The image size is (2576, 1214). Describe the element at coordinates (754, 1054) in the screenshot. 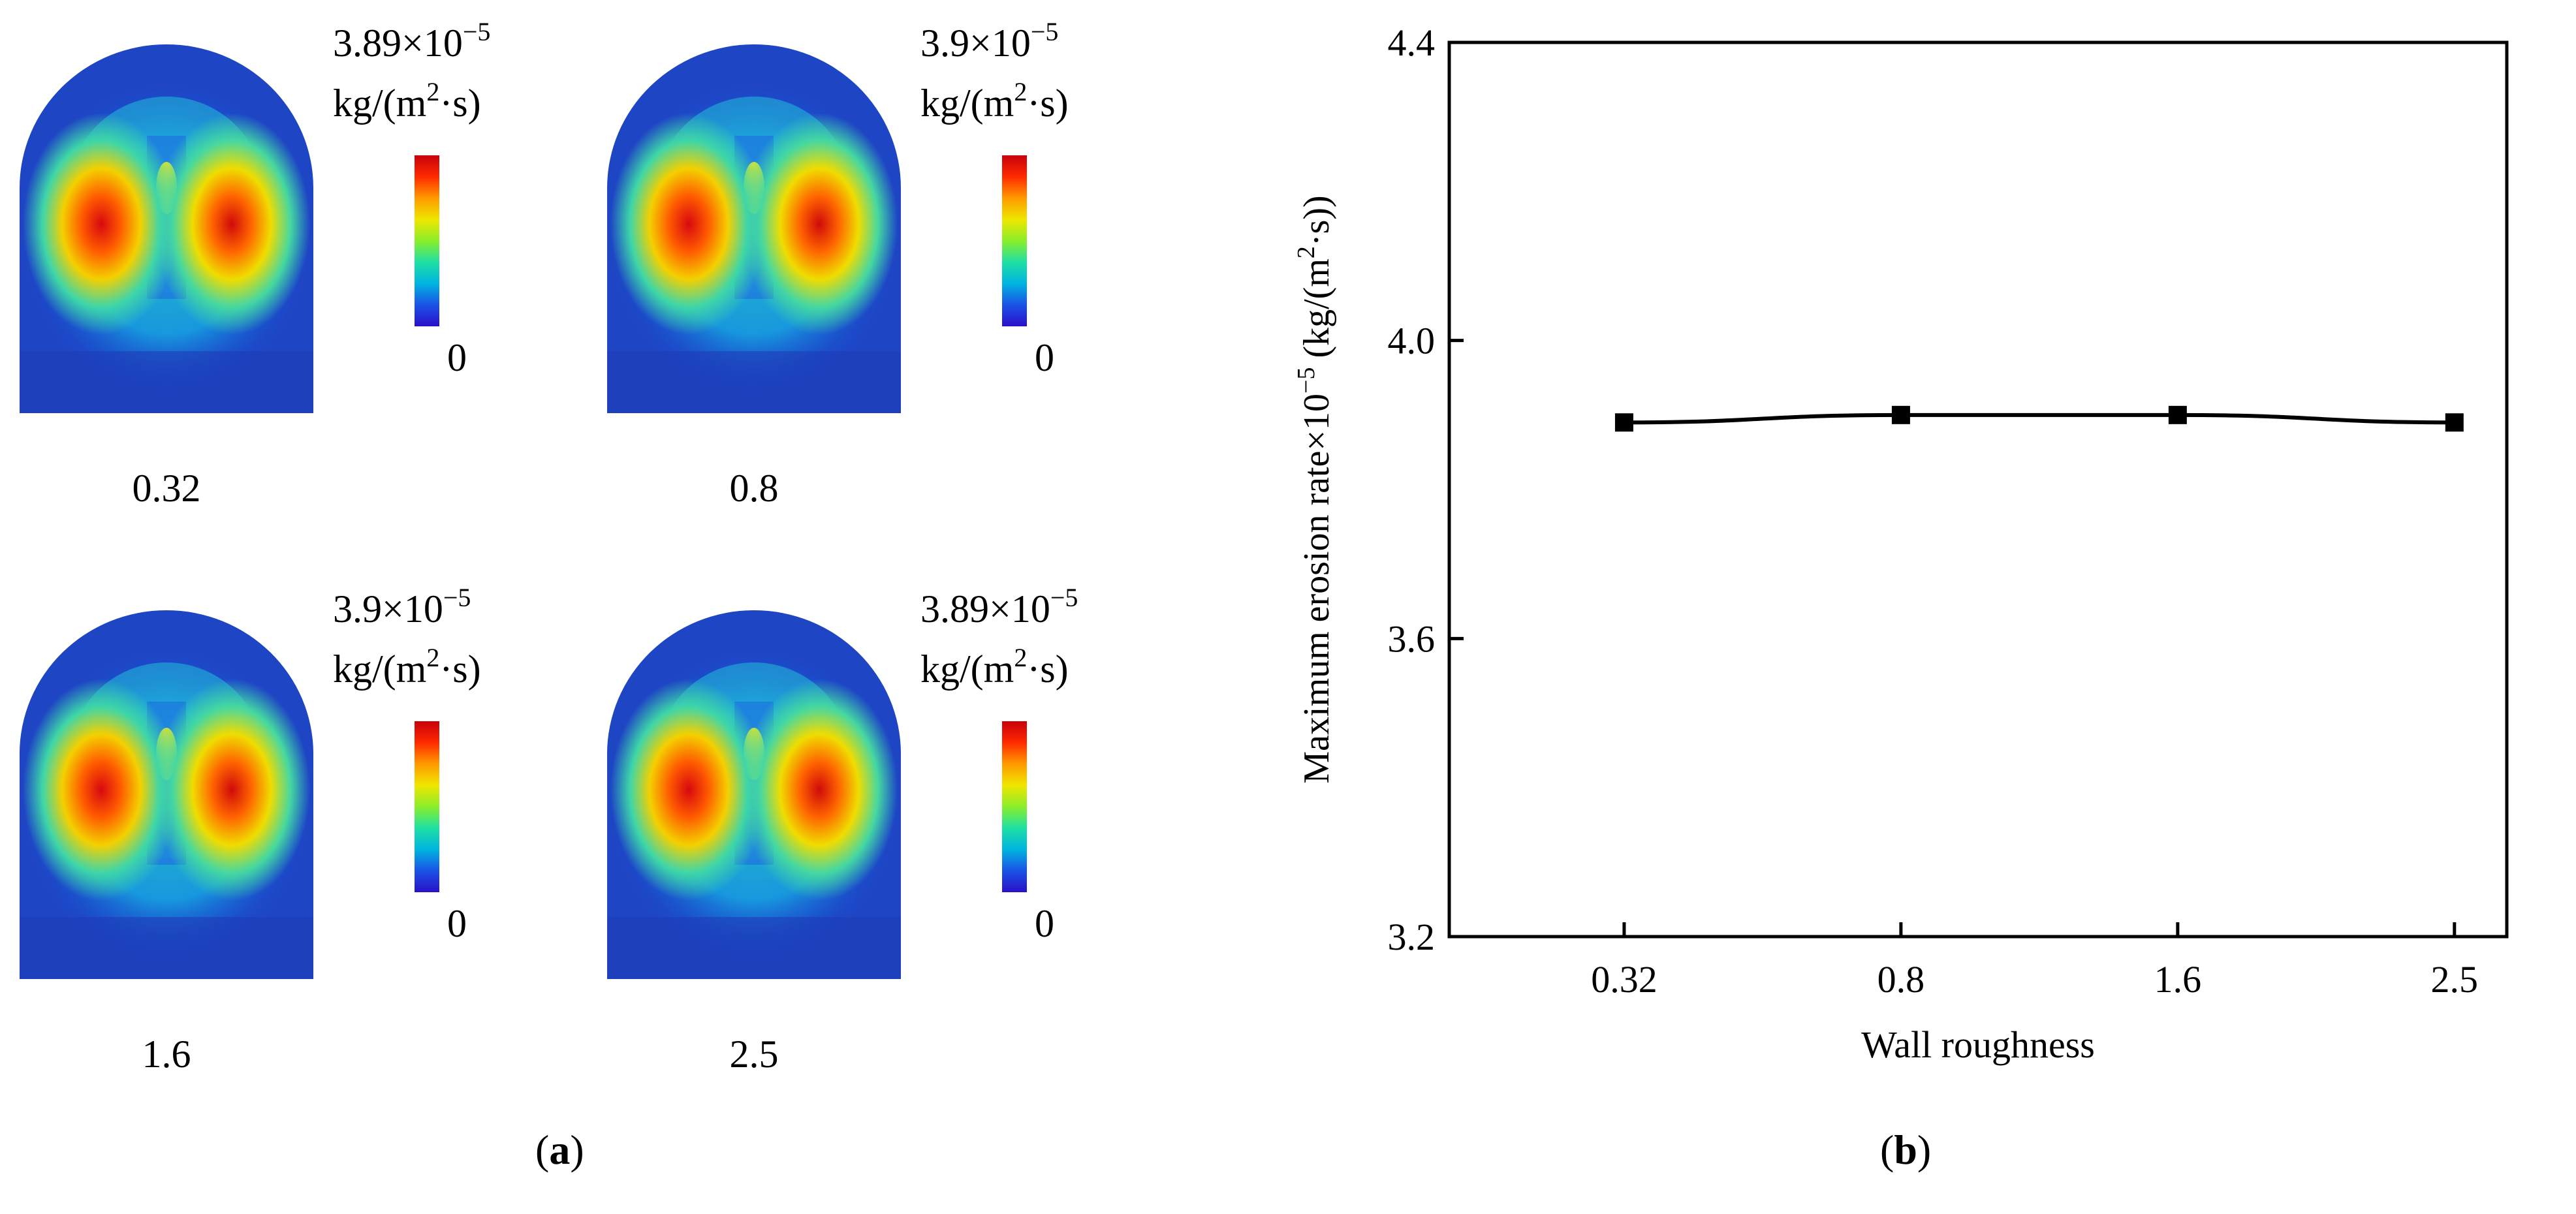

I see `roughness-caption: 2.5` at that location.